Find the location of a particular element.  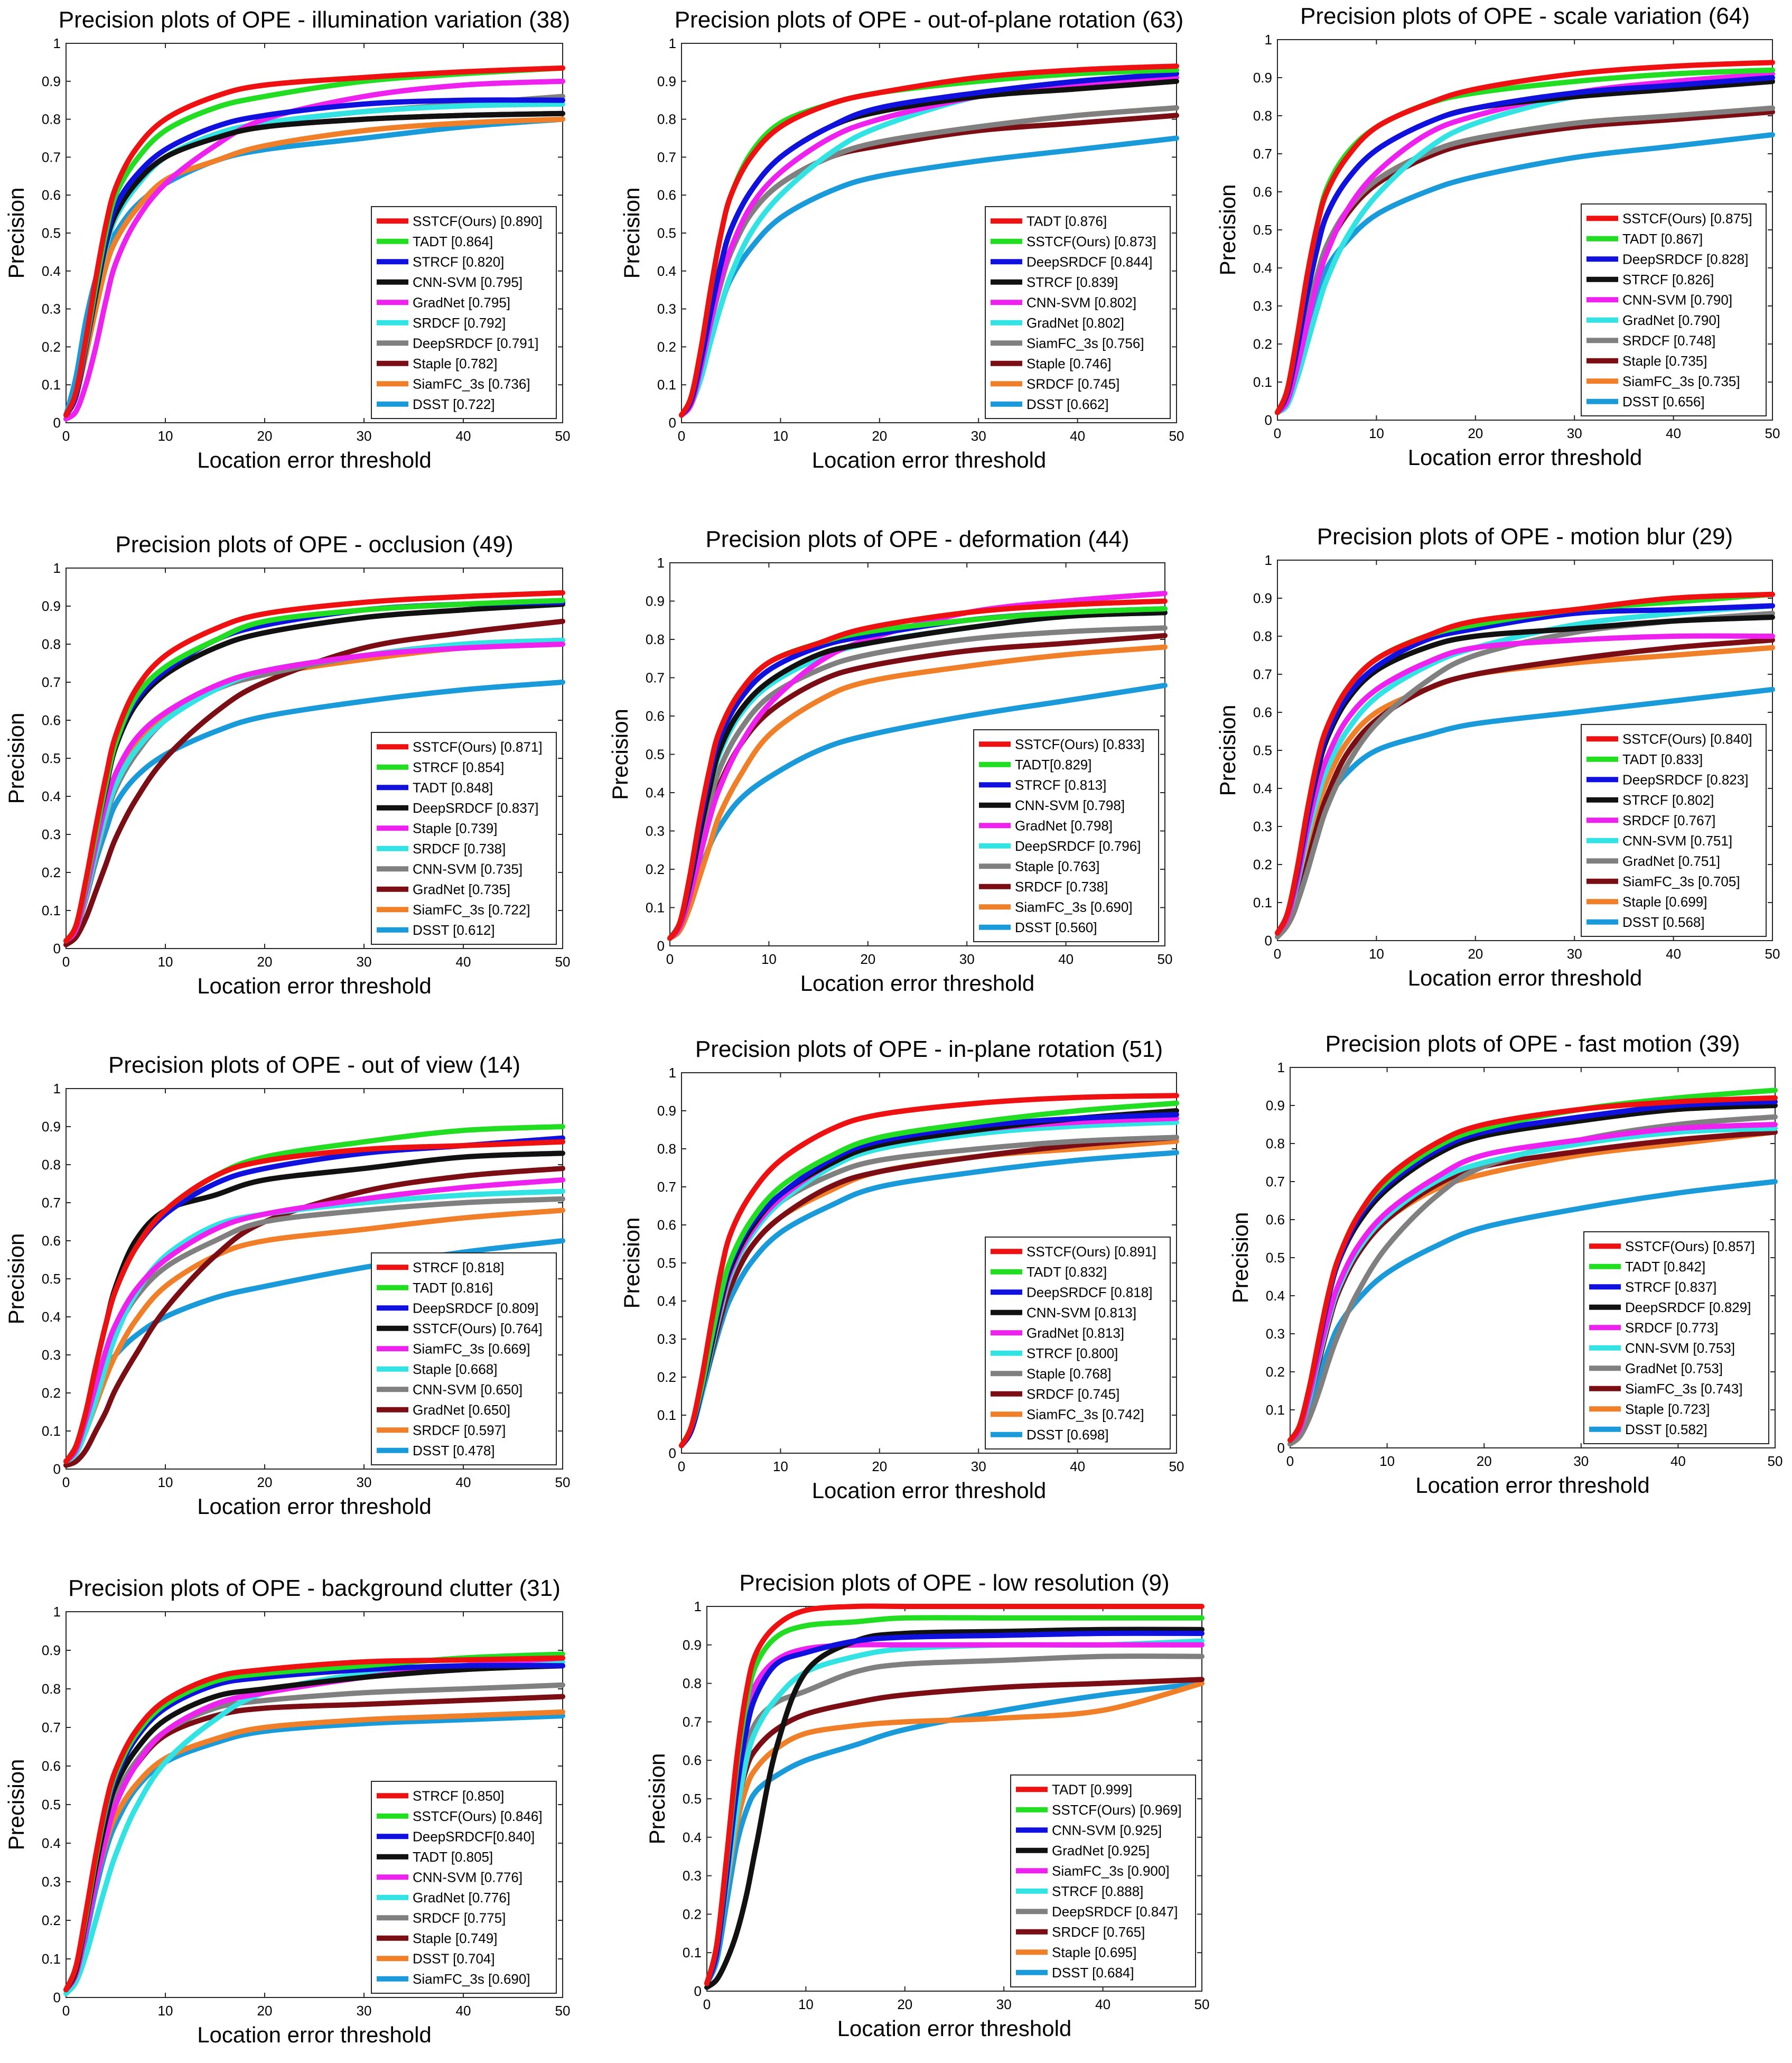

legend-entry: CNN-SVM [0.925] is located at coordinates (1107, 1830).